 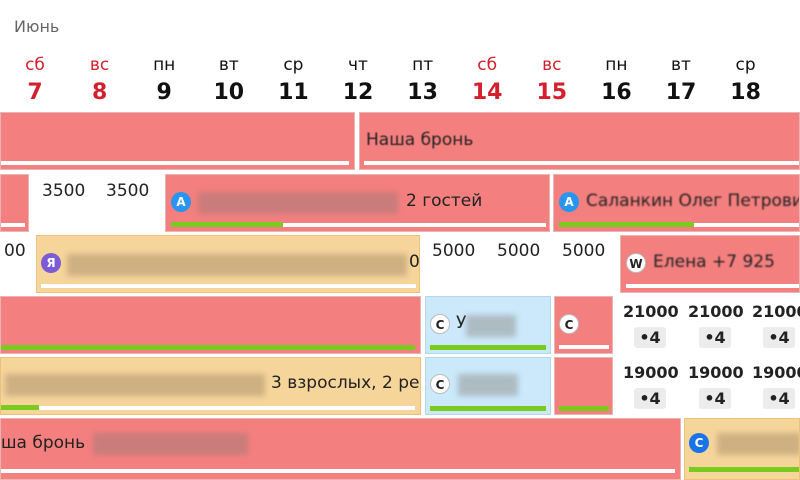 I want to click on booking-label: Елена +7 925, so click(x=714, y=262).